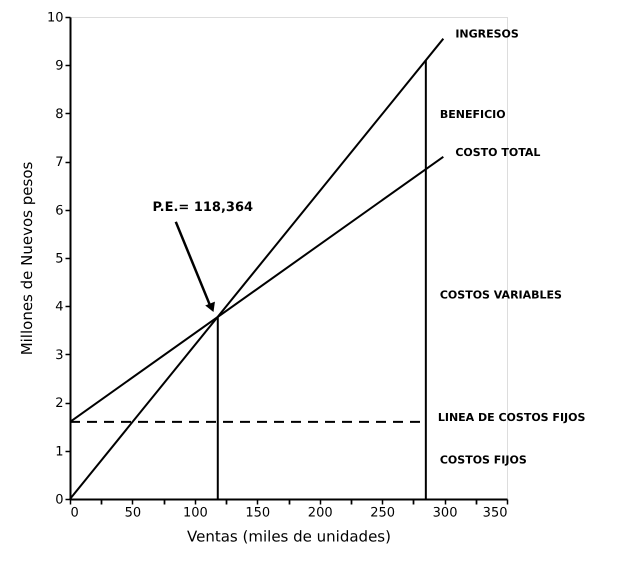  What do you see at coordinates (55, 18) in the screenshot?
I see `y-tick-label: 10` at bounding box center [55, 18].